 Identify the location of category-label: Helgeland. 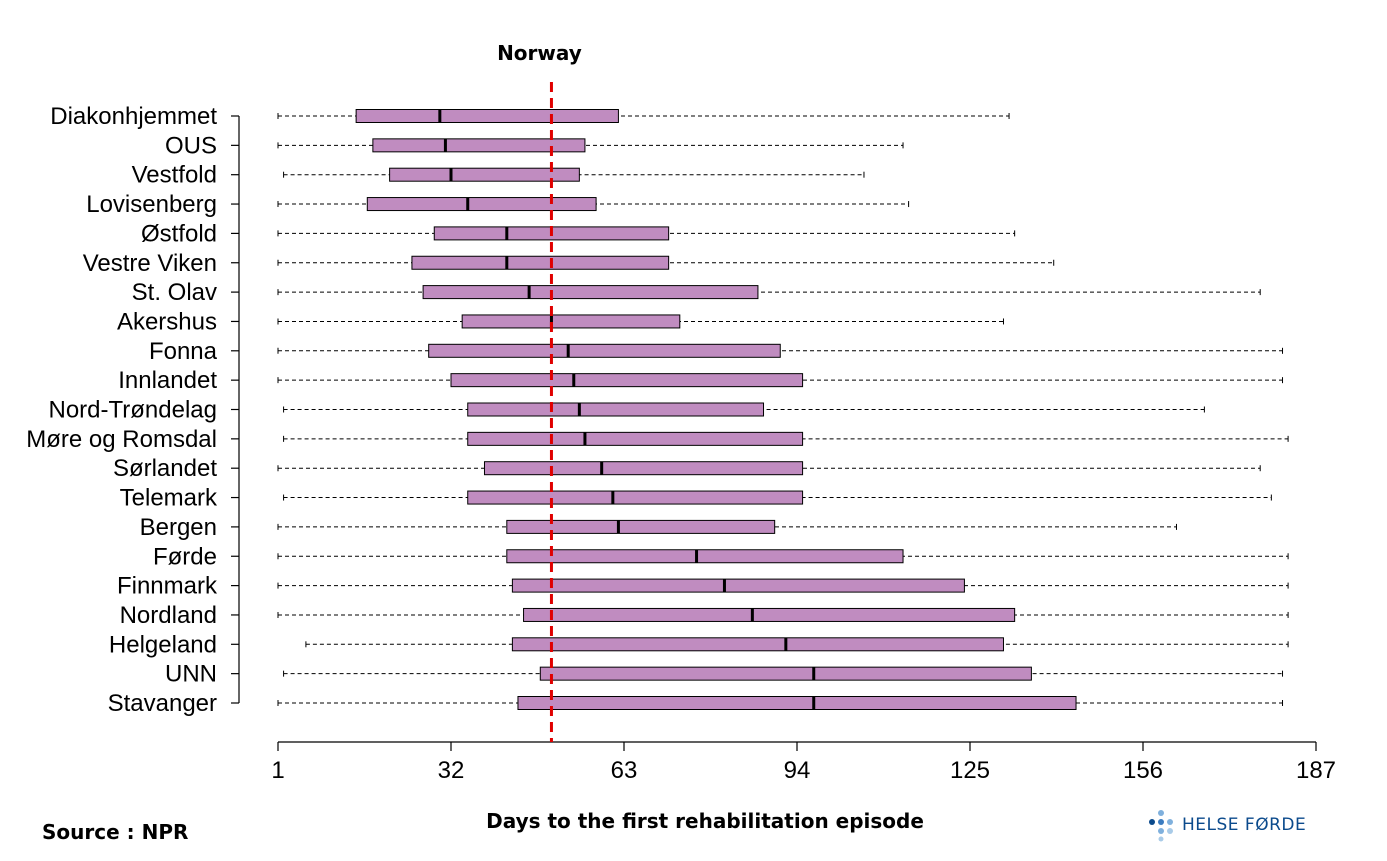
(163, 644).